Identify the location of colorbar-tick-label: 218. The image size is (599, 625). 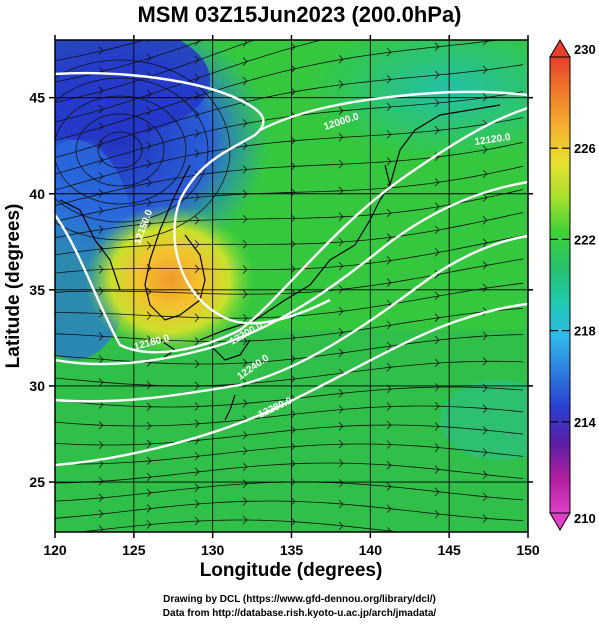
(585, 331).